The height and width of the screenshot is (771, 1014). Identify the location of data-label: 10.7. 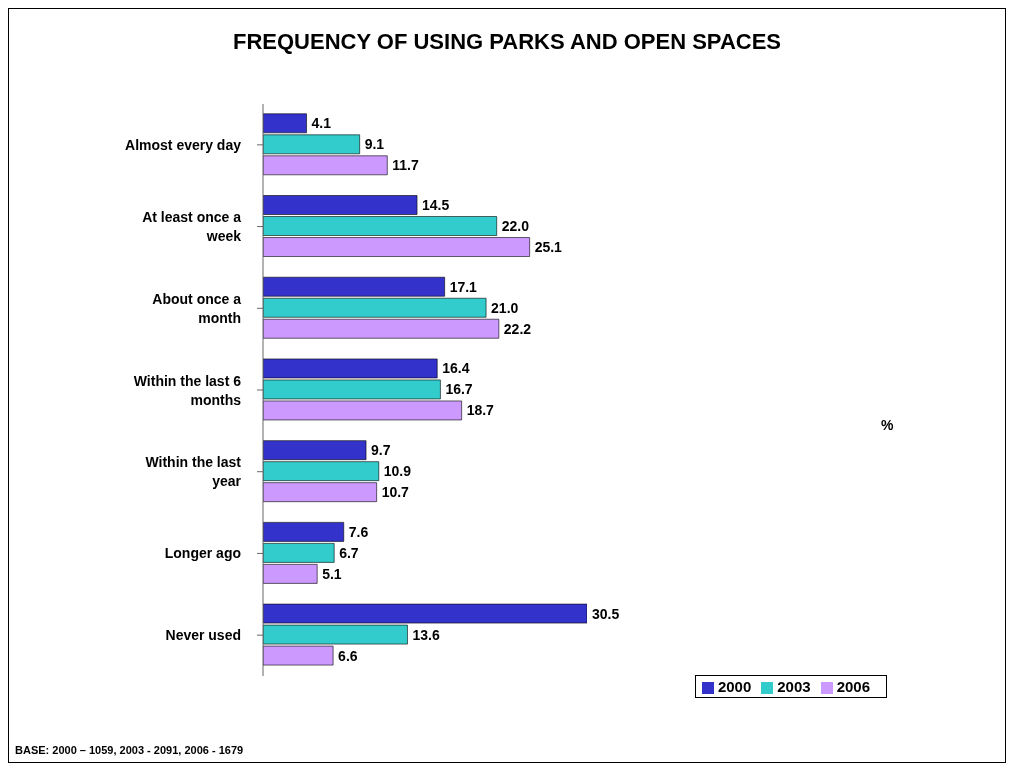
(395, 492).